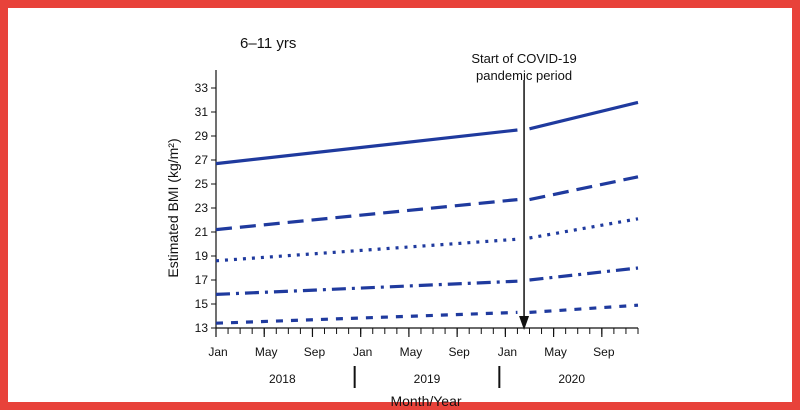 The width and height of the screenshot is (800, 418). I want to click on y-tick-label: 33, so click(202, 88).